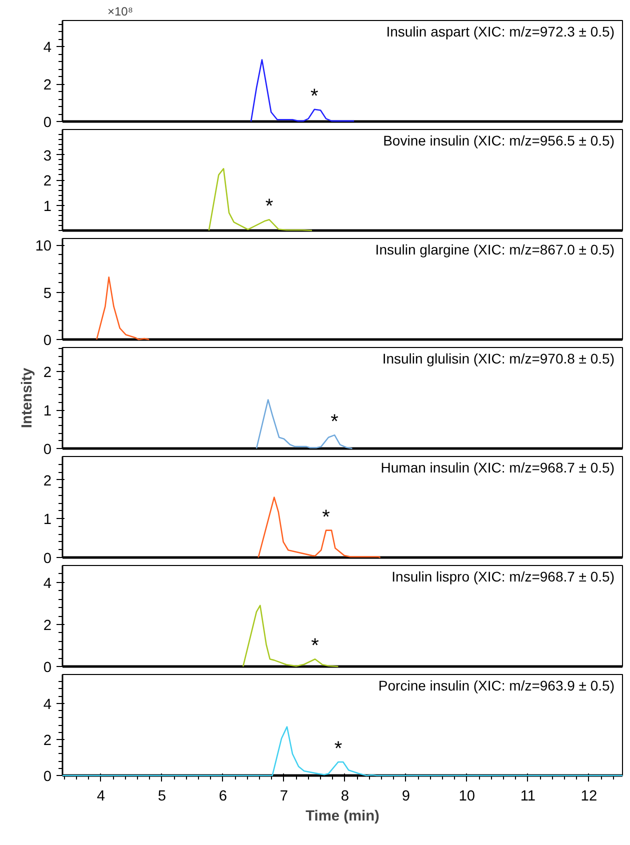 Image resolution: width=630 pixels, height=845 pixels. Describe the element at coordinates (47, 294) in the screenshot. I see `y-tick-label: 5` at that location.